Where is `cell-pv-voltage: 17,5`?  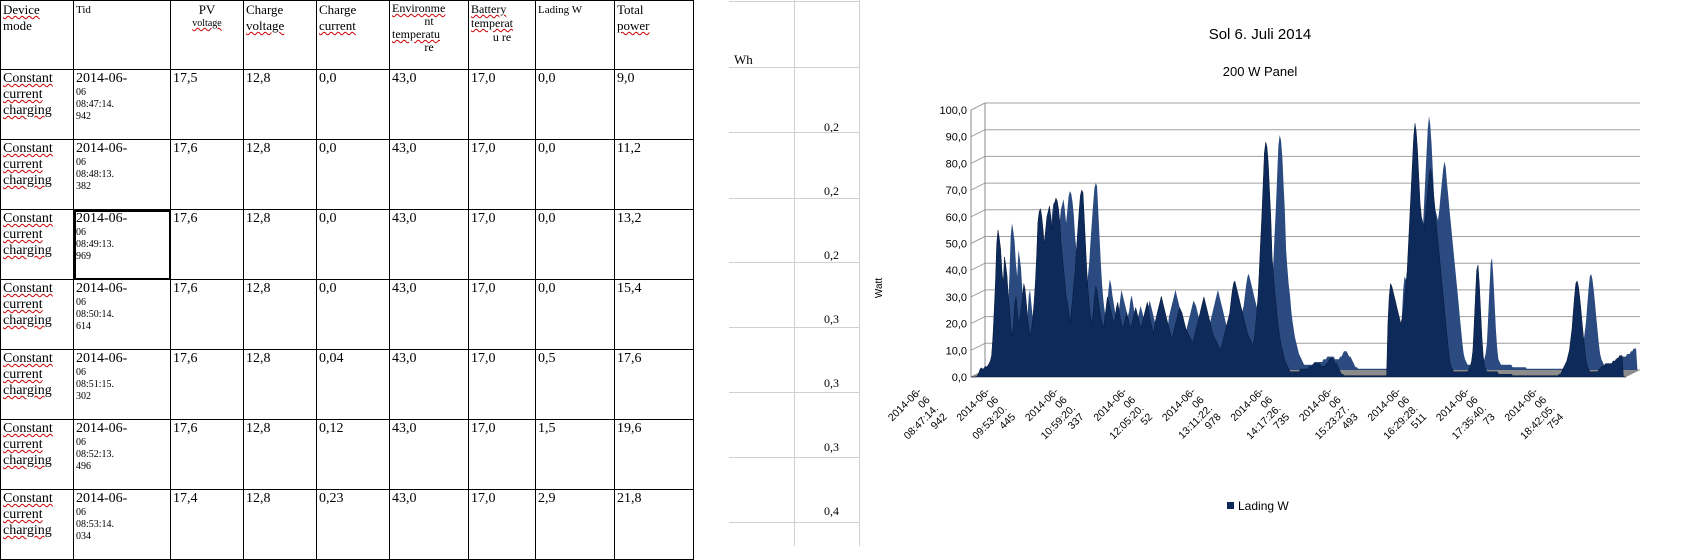 cell-pv-voltage: 17,5 is located at coordinates (207, 104).